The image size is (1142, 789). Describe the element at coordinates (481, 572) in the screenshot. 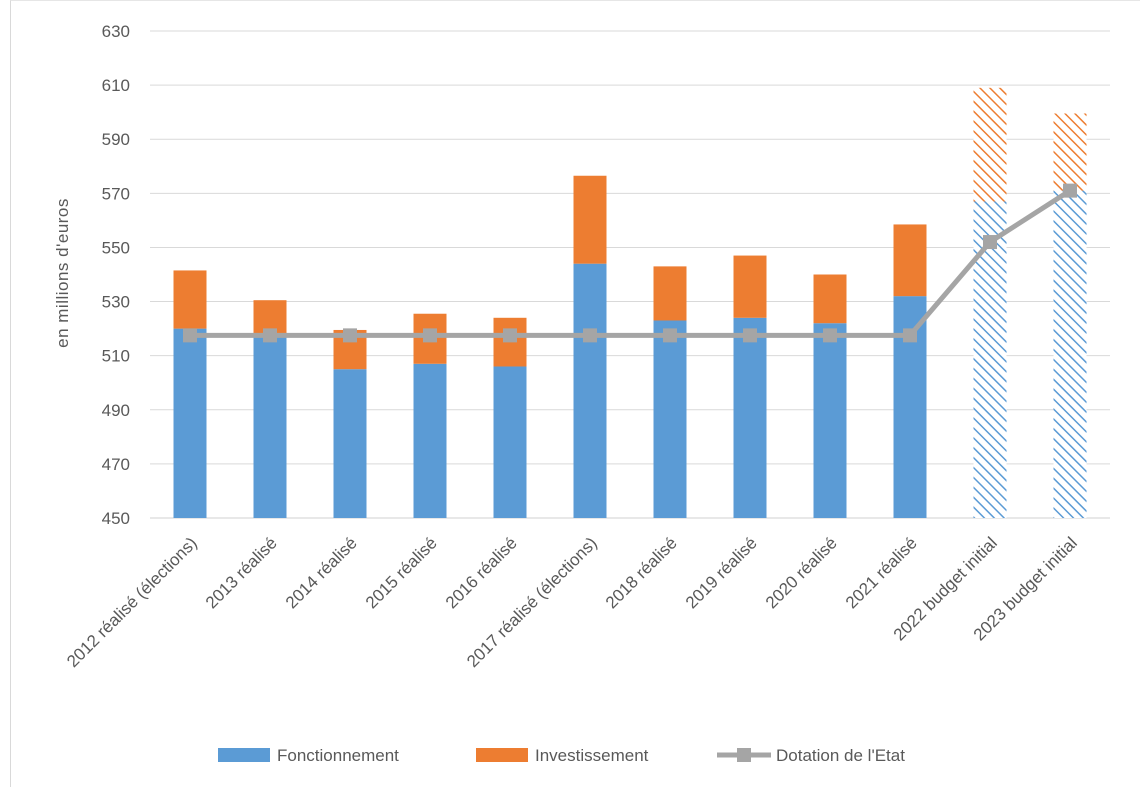

I see `x-category-label: 2016 réalisé` at that location.